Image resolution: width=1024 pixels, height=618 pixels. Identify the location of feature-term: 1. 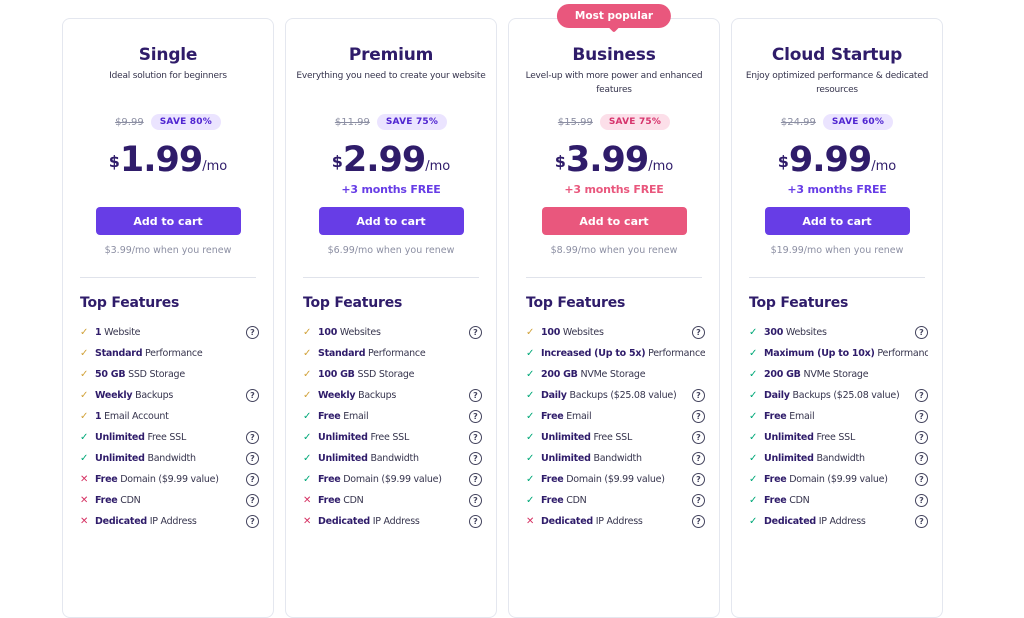
(98, 416).